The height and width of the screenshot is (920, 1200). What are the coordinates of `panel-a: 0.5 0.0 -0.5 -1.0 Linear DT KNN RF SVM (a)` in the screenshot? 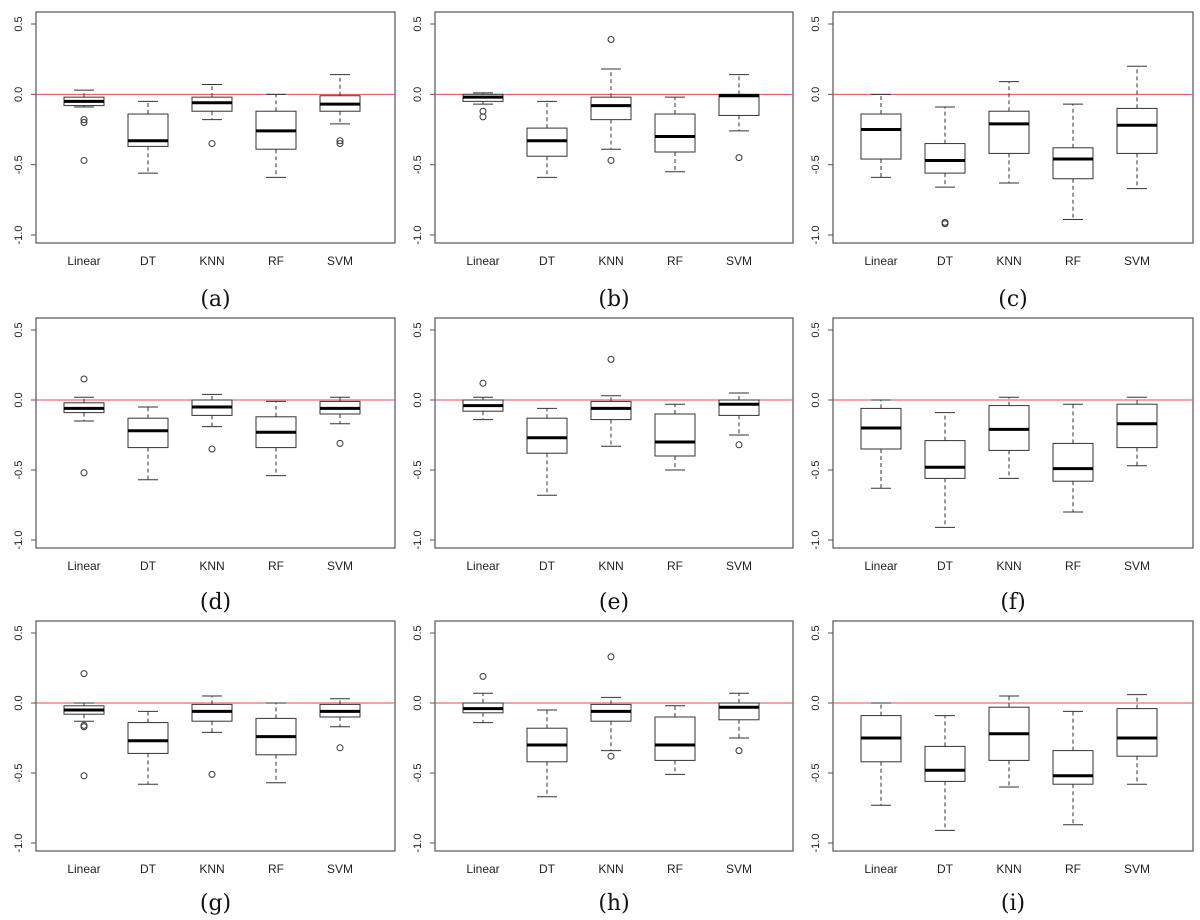 It's located at (204, 161).